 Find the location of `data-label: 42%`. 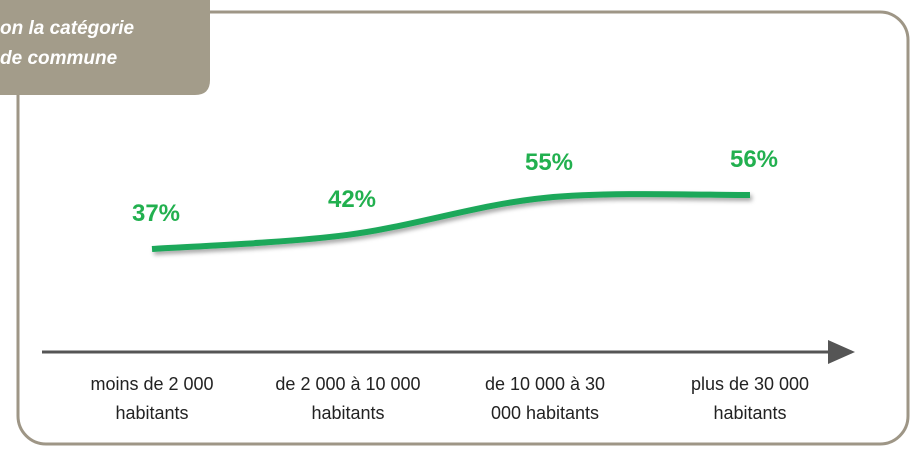

data-label: 42% is located at coordinates (352, 199).